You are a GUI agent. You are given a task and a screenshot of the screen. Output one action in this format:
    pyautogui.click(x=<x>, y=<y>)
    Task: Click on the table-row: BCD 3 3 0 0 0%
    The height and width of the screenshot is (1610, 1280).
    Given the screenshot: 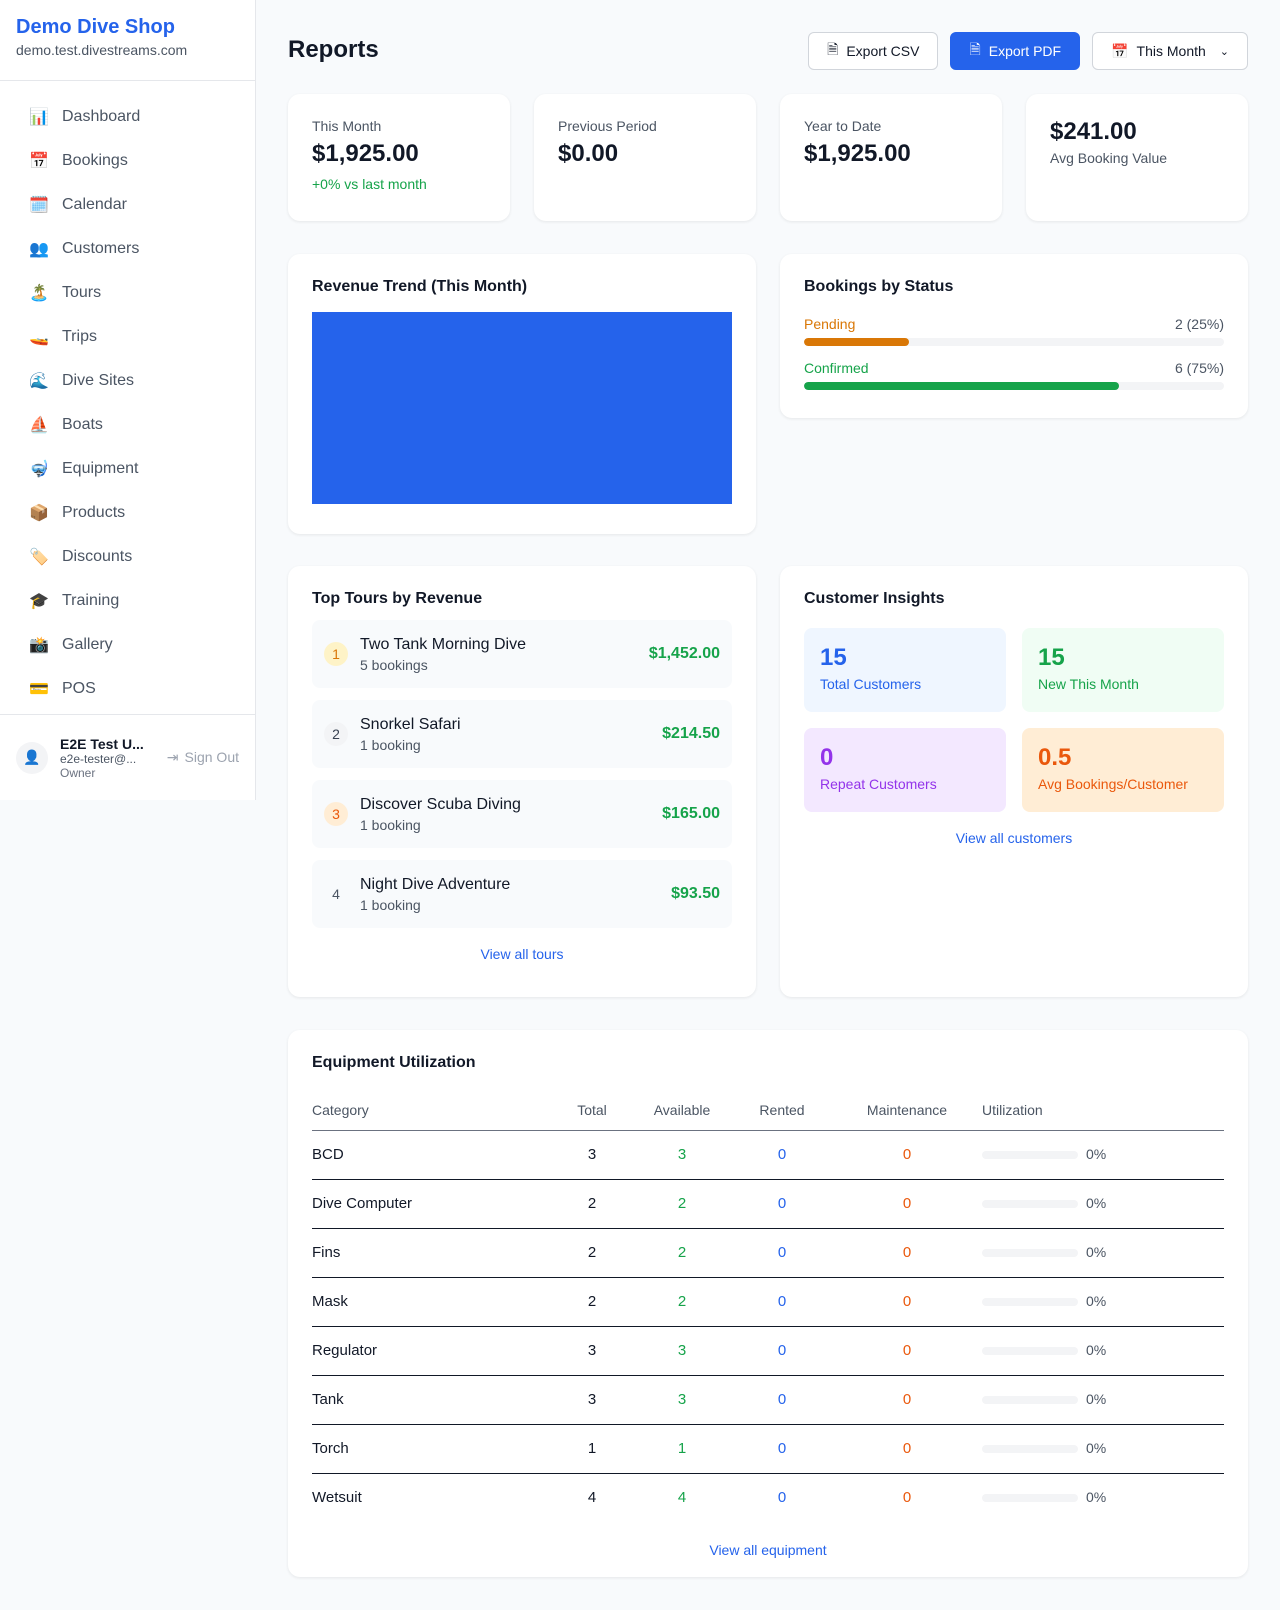 What is the action you would take?
    pyautogui.click(x=768, y=1155)
    